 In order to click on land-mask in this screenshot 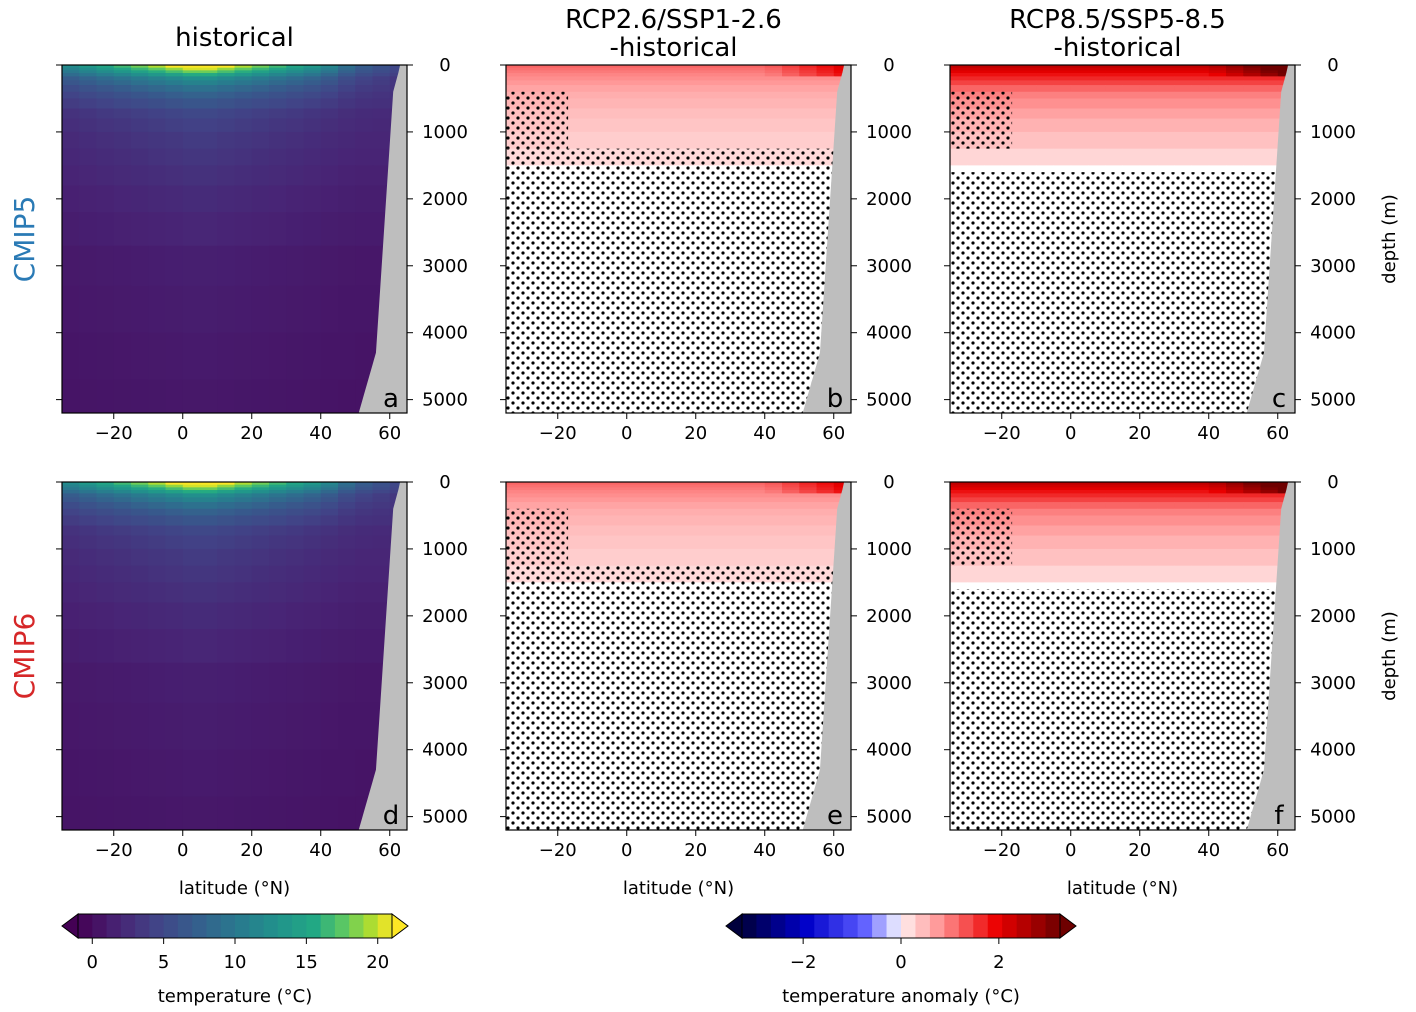, I will do `click(379, 239)`.